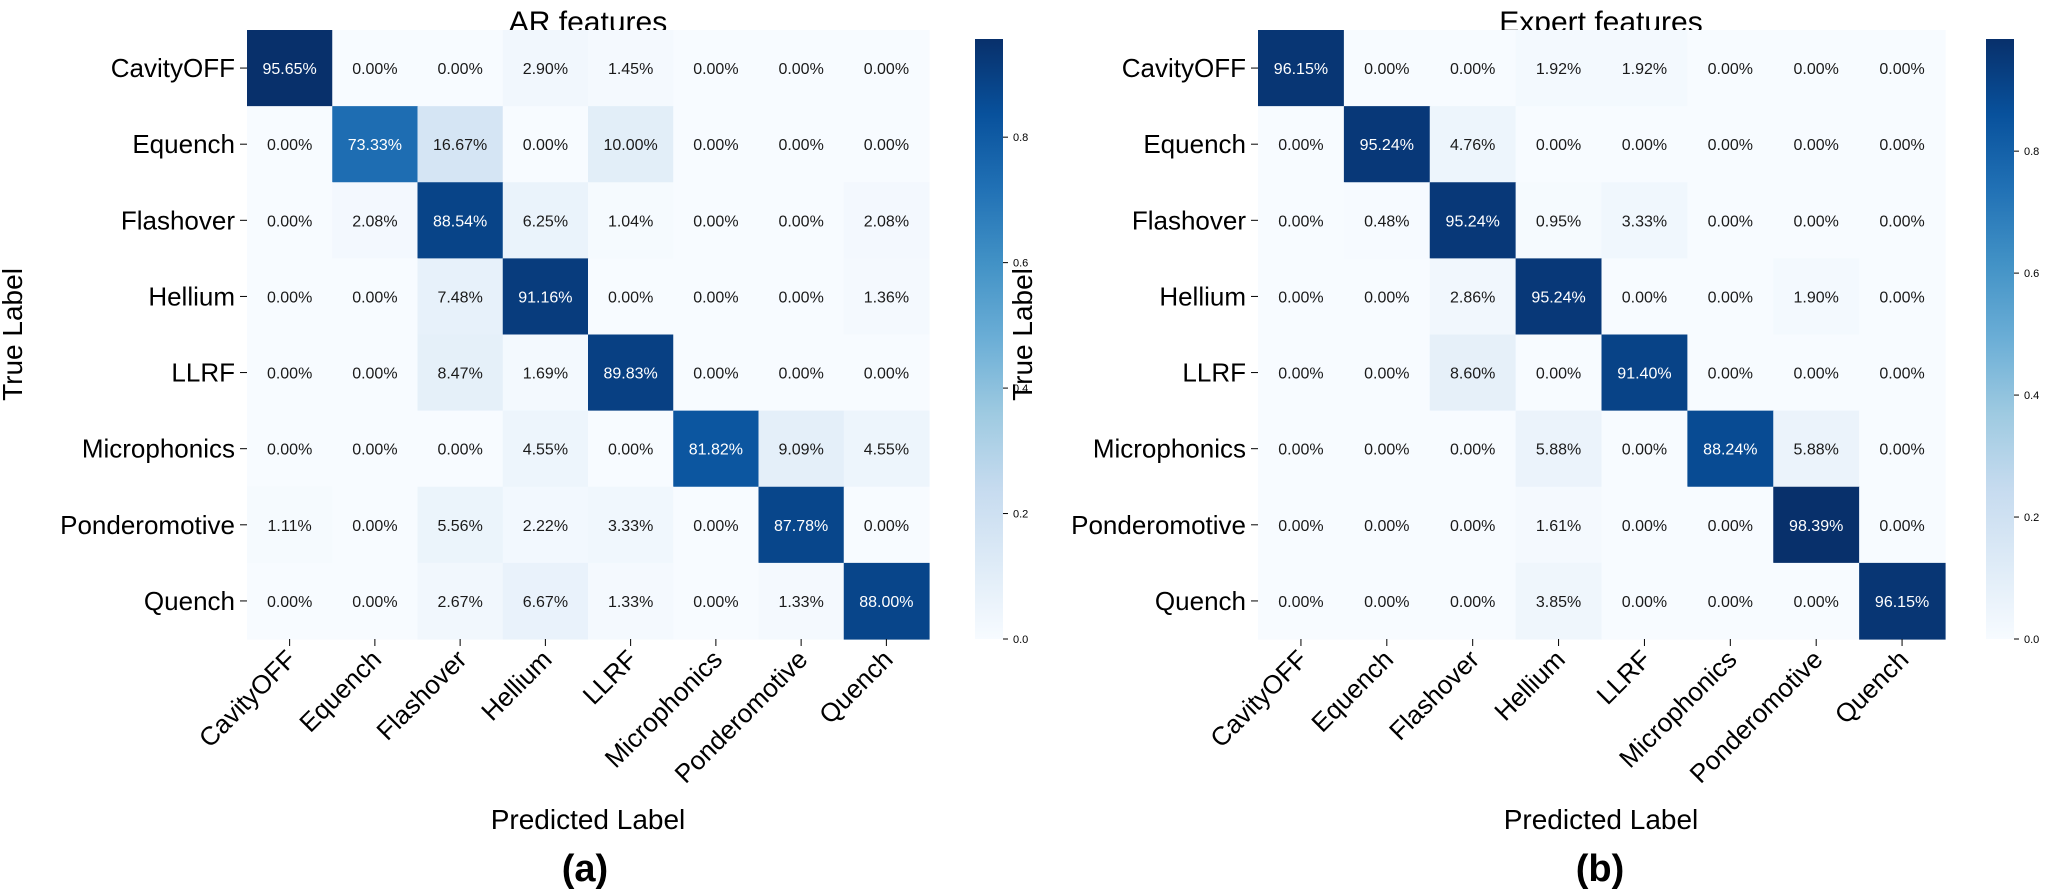 Image resolution: width=2046 pixels, height=894 pixels. What do you see at coordinates (545, 602) in the screenshot?
I see `cell-value-label: 6.67%` at bounding box center [545, 602].